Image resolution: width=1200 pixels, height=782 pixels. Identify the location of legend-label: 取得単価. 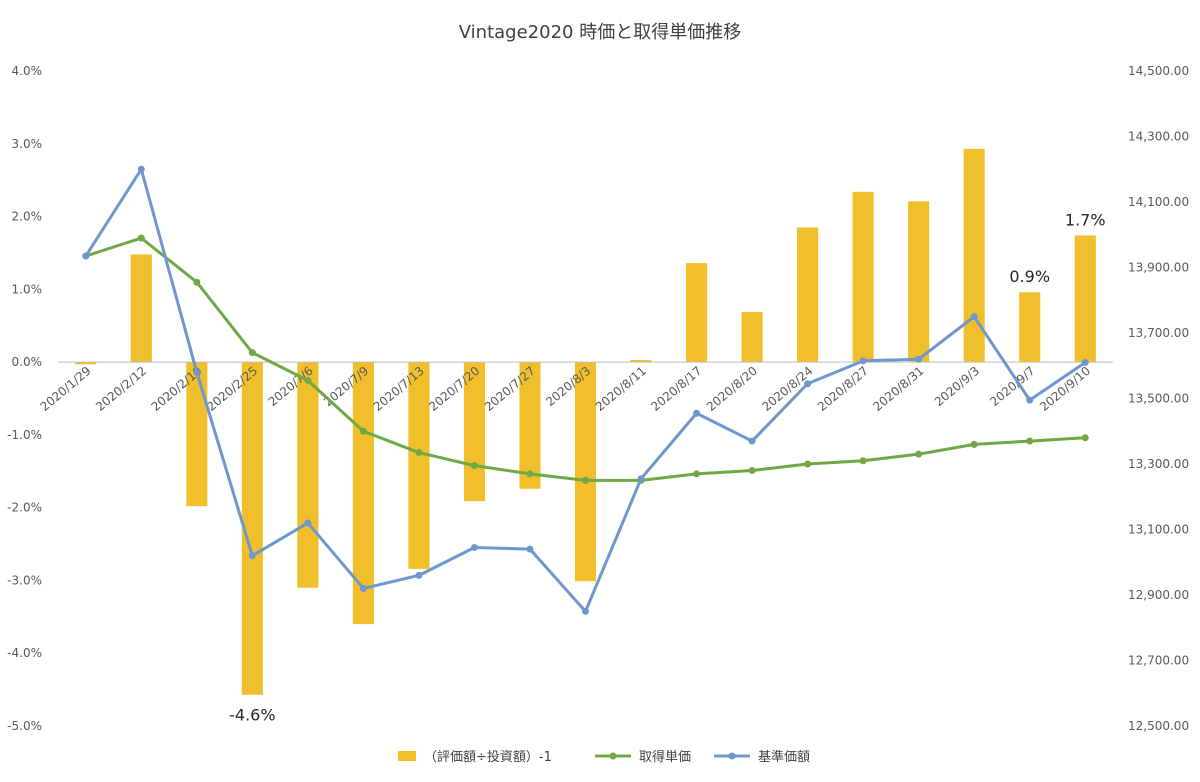
(665, 757).